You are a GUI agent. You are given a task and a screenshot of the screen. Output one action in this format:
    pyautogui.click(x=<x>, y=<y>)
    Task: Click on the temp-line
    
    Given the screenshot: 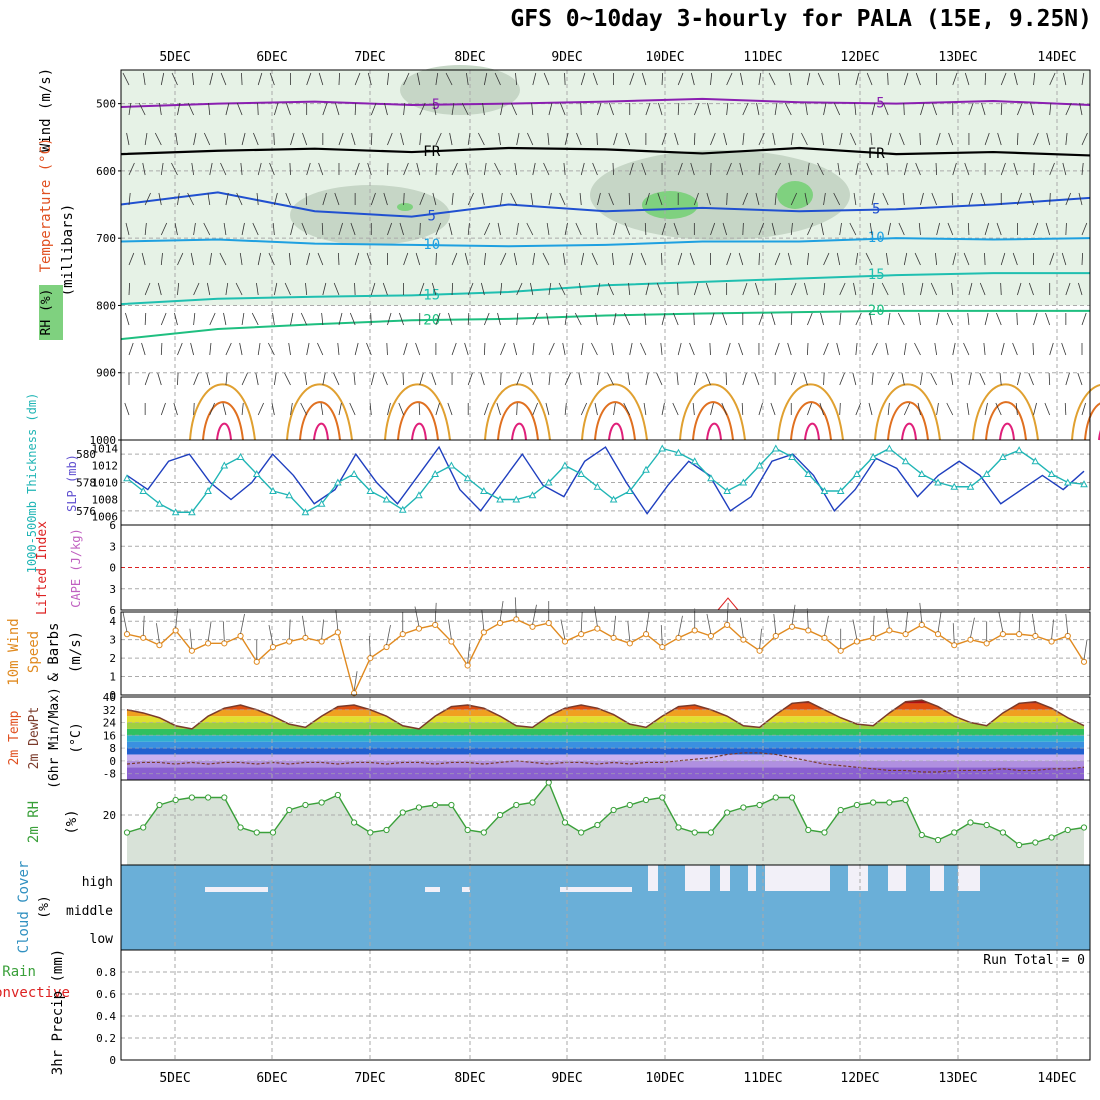 What is the action you would take?
    pyautogui.click(x=605, y=714)
    